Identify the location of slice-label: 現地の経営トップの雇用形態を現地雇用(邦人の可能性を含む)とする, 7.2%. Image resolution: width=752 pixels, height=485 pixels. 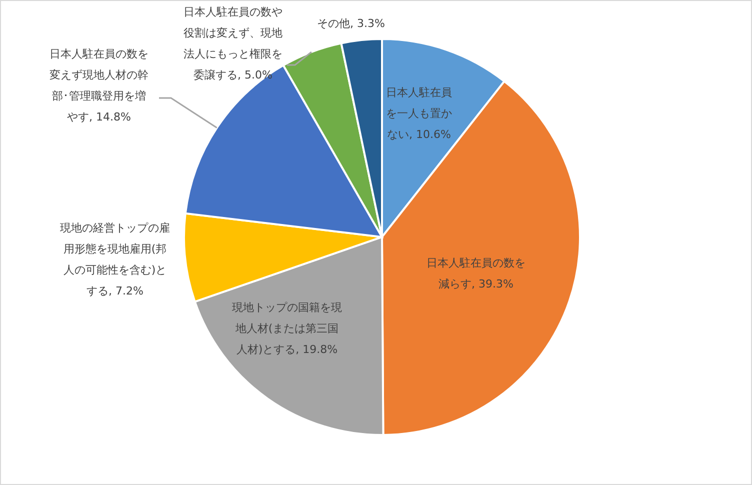
(115, 259).